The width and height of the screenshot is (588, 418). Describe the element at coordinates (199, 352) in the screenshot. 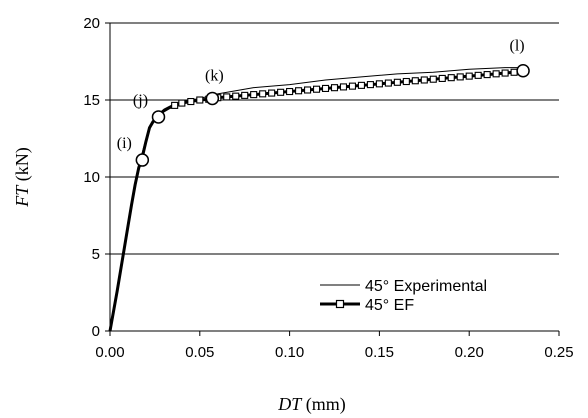

I see `x-tick-label: 0.05` at that location.